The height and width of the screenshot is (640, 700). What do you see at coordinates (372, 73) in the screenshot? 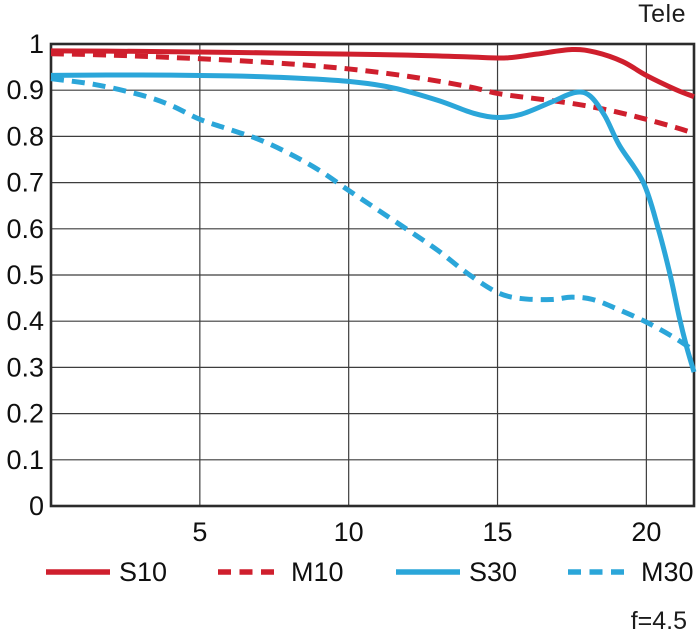
I see `curve-s10` at bounding box center [372, 73].